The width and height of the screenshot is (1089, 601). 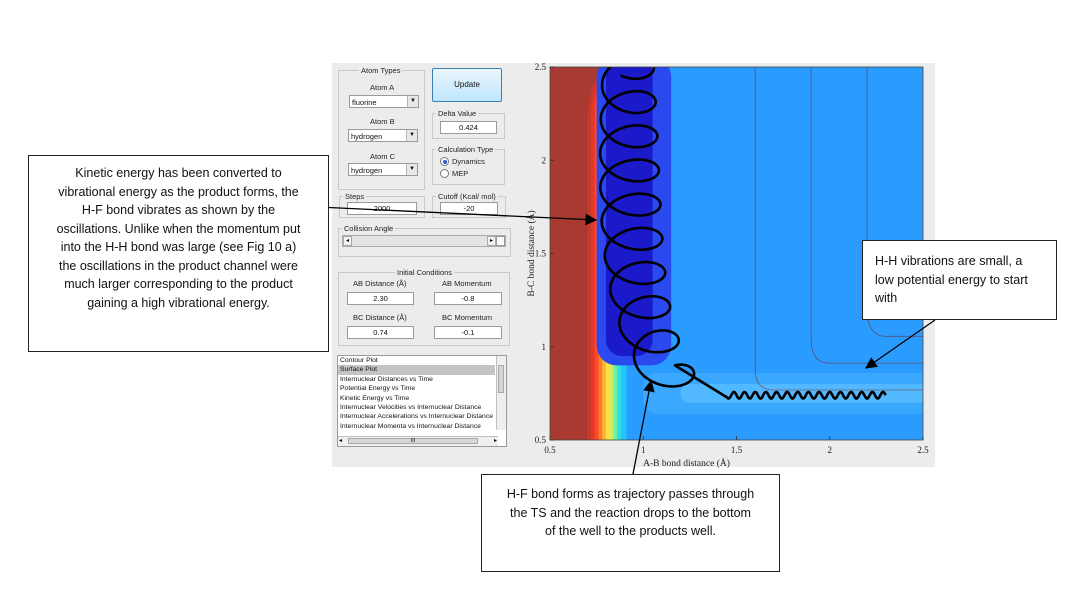 What do you see at coordinates (369, 228) in the screenshot?
I see `collision-angle-label: Collision Angle` at bounding box center [369, 228].